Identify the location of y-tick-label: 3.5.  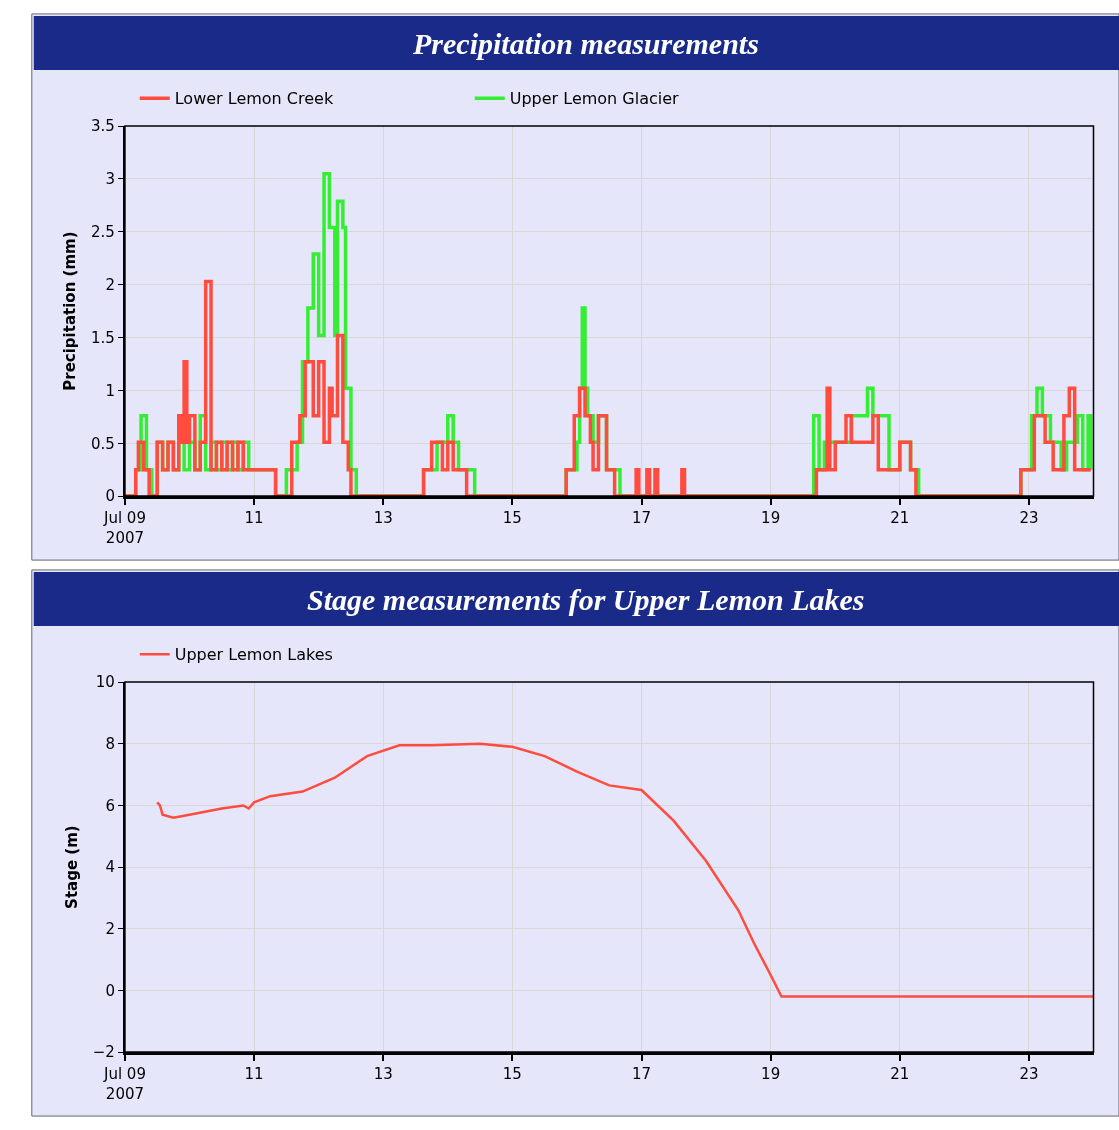
(103, 126).